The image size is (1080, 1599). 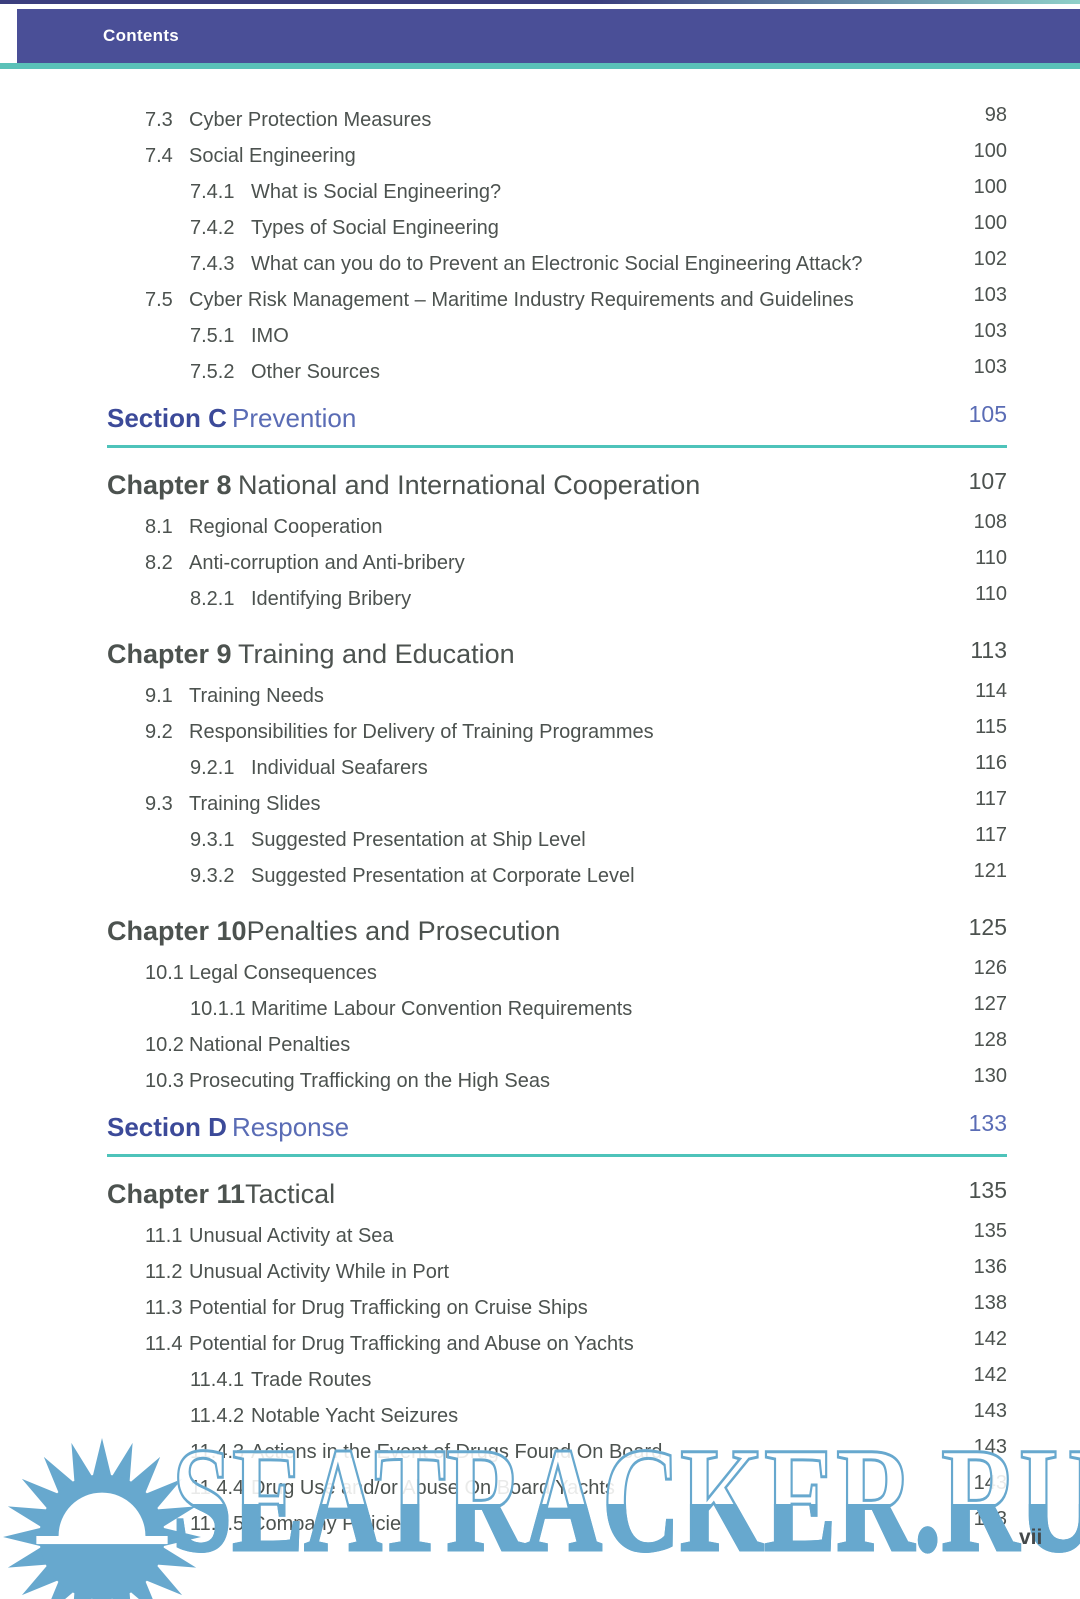 I want to click on toc-subitem-number: 7.4.1, so click(x=212, y=192).